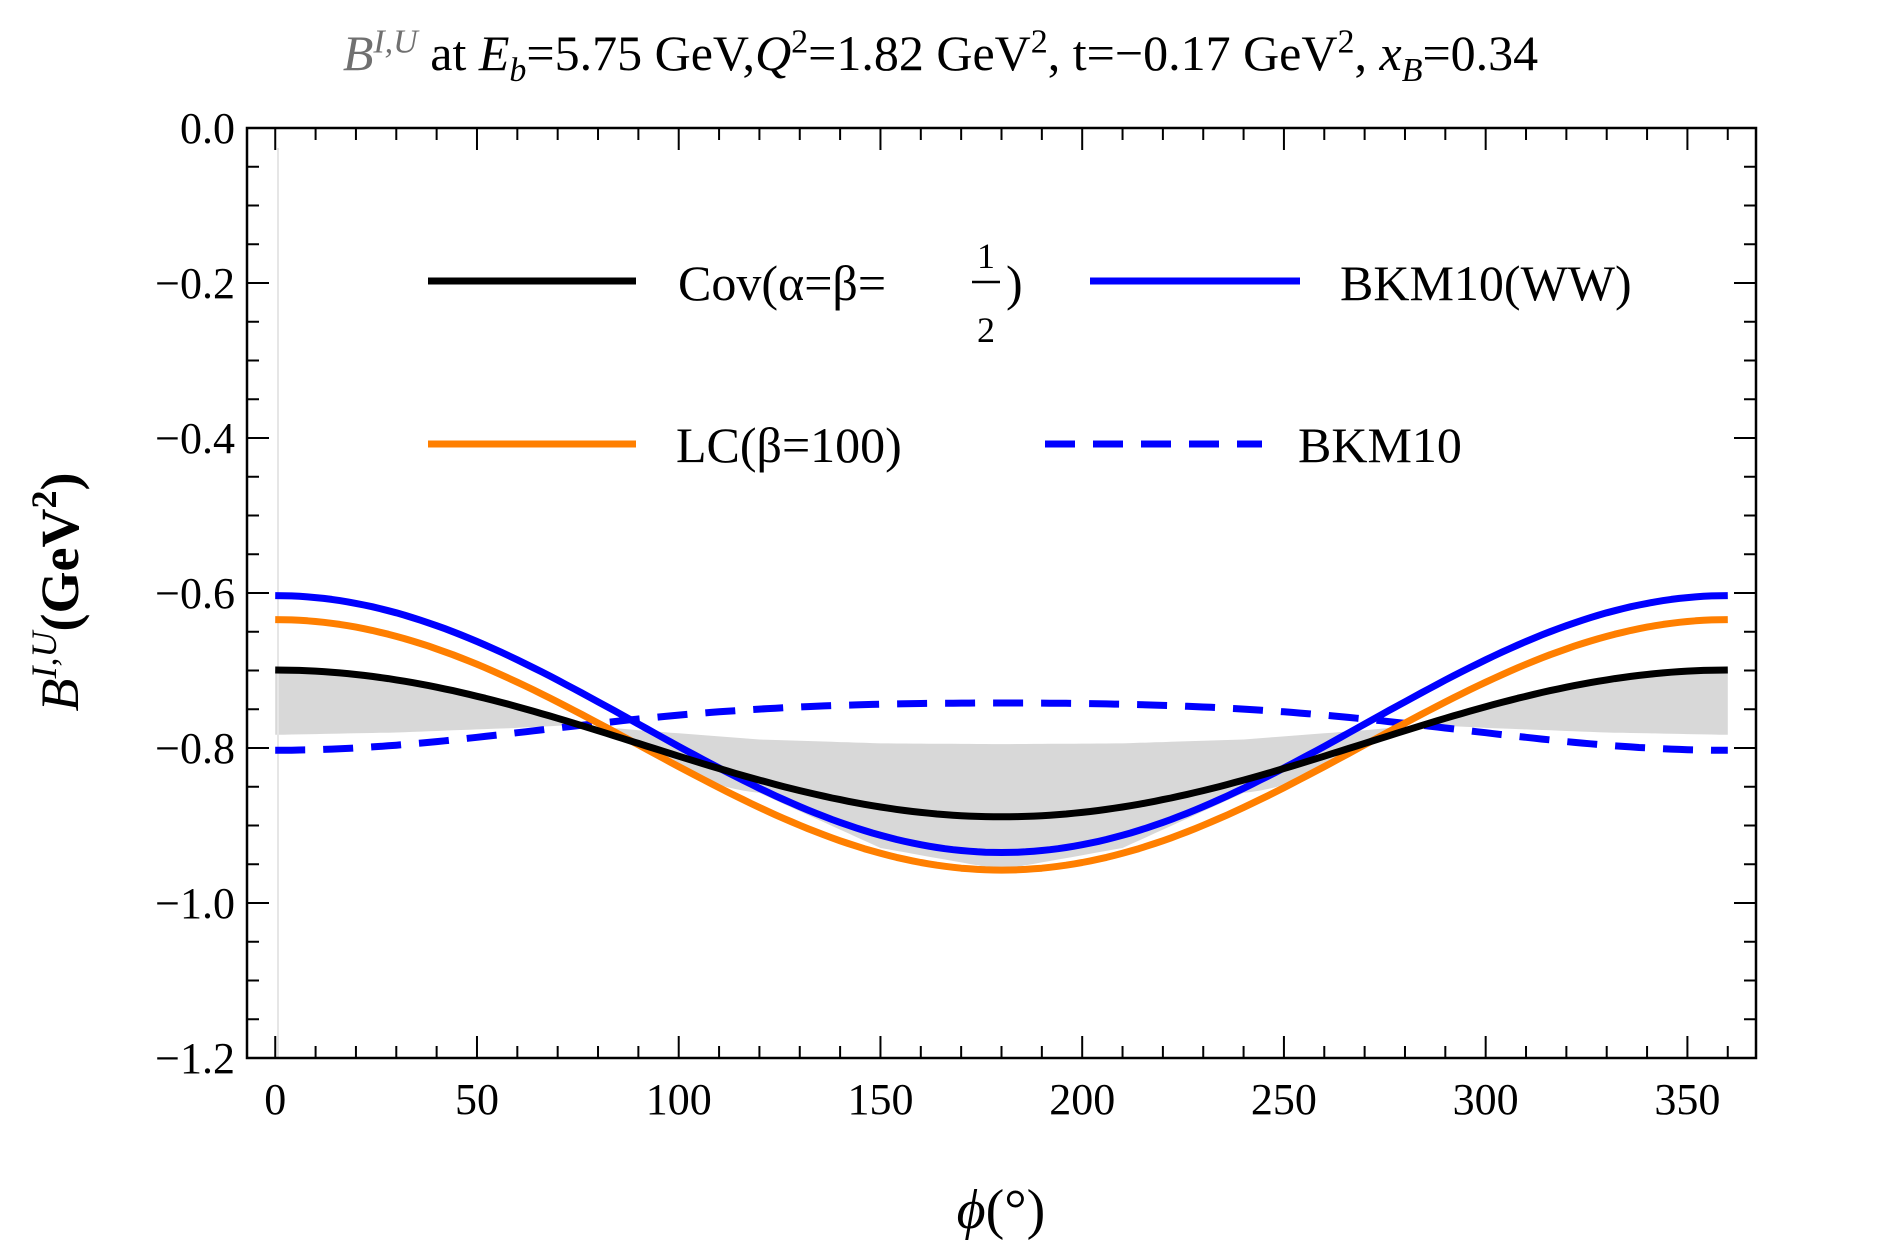 The image size is (1881, 1248). I want to click on x-axis-label: ϕ(°), so click(1001, 1210).